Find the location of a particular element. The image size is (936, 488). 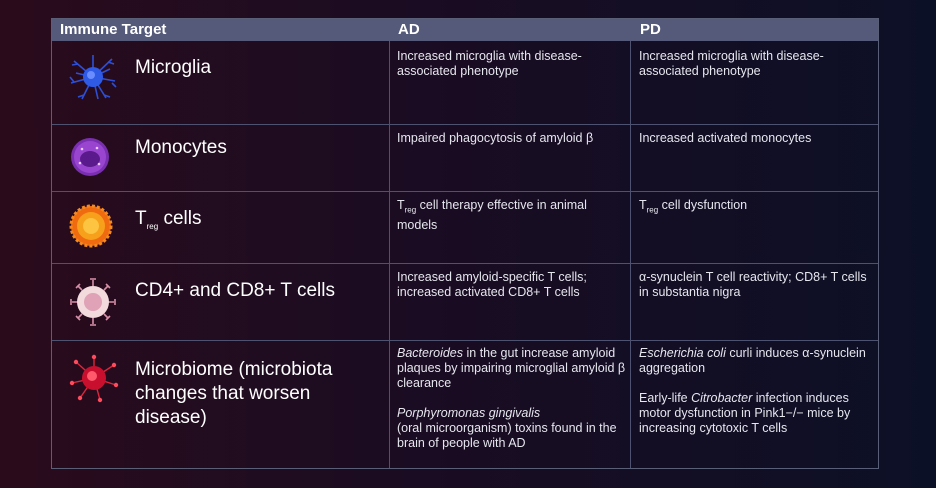

row-name: Monocytes is located at coordinates (181, 147).